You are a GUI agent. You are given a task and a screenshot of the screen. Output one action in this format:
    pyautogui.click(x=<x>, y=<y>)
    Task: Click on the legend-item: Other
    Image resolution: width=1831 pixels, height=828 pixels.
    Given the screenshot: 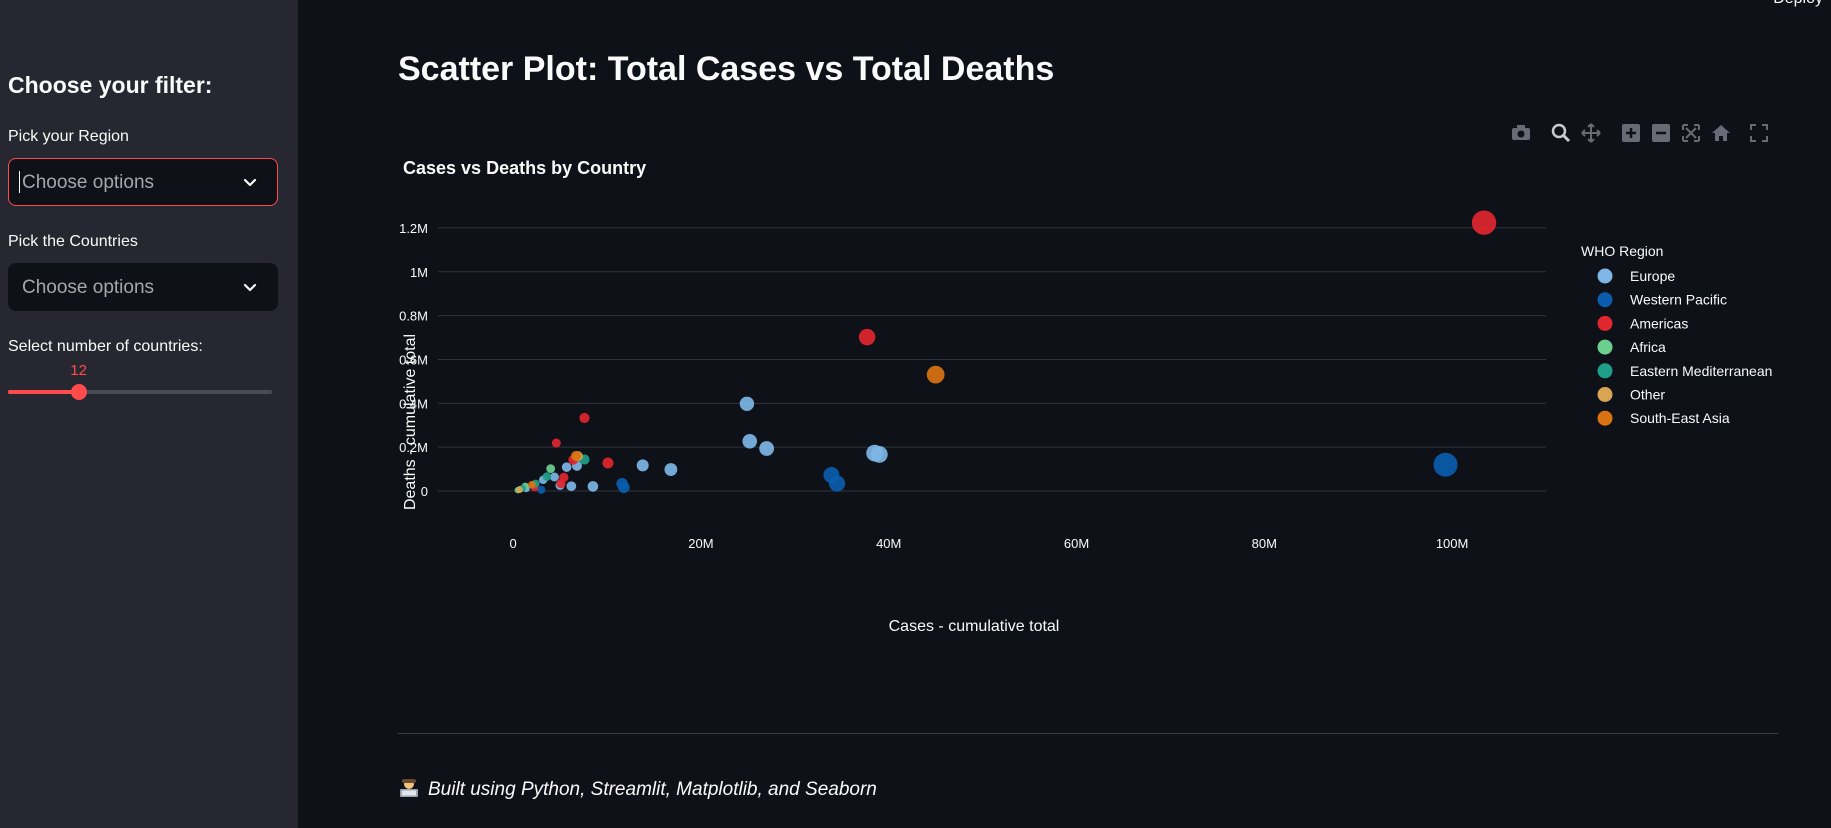 What is the action you would take?
    pyautogui.click(x=1647, y=395)
    